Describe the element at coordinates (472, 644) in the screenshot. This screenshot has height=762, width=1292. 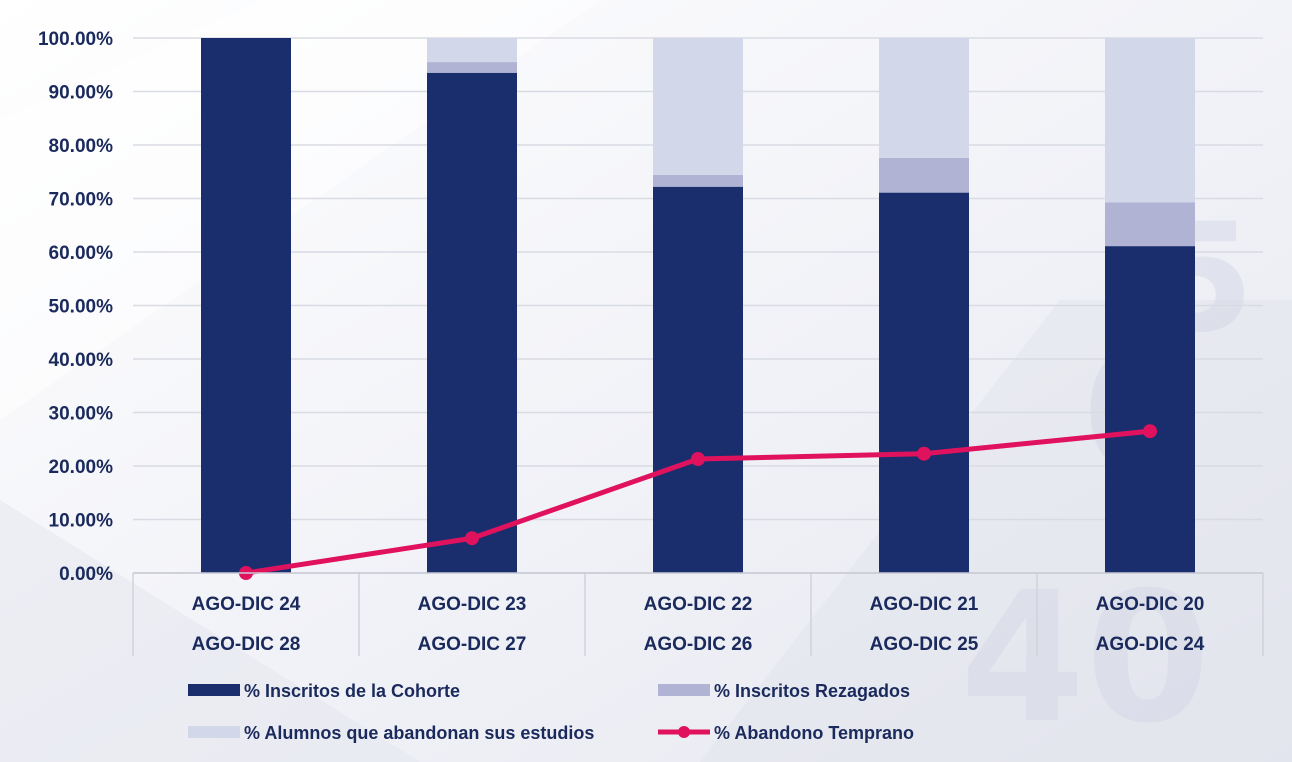
I see `x-tick-label: AGO-DIC 27` at that location.